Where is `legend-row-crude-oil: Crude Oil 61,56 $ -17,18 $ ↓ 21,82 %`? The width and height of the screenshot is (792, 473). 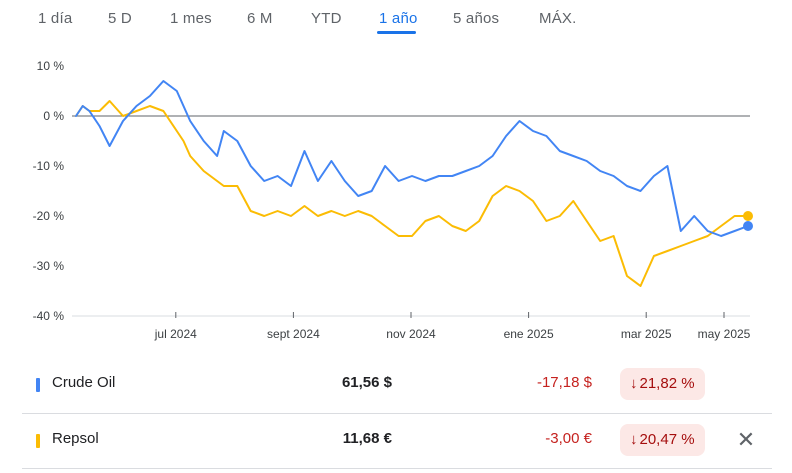 legend-row-crude-oil: Crude Oil 61,56 $ -17,18 $ ↓ 21,82 % is located at coordinates (397, 385).